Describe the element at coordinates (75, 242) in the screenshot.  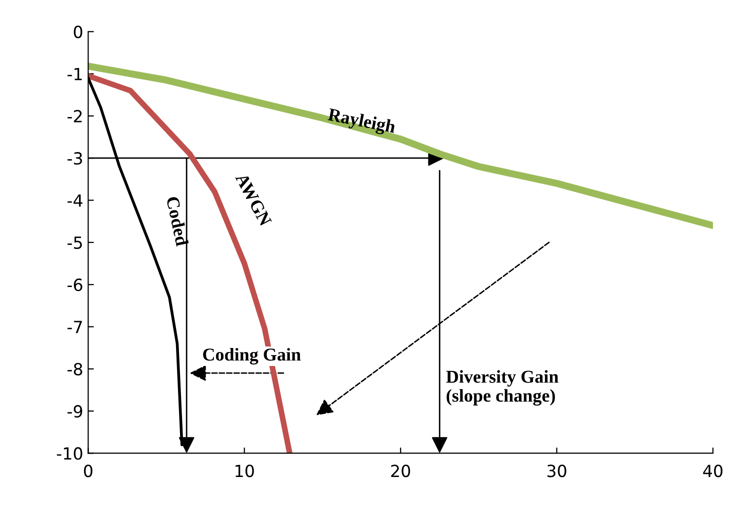
I see `y-tick-label: -5` at that location.